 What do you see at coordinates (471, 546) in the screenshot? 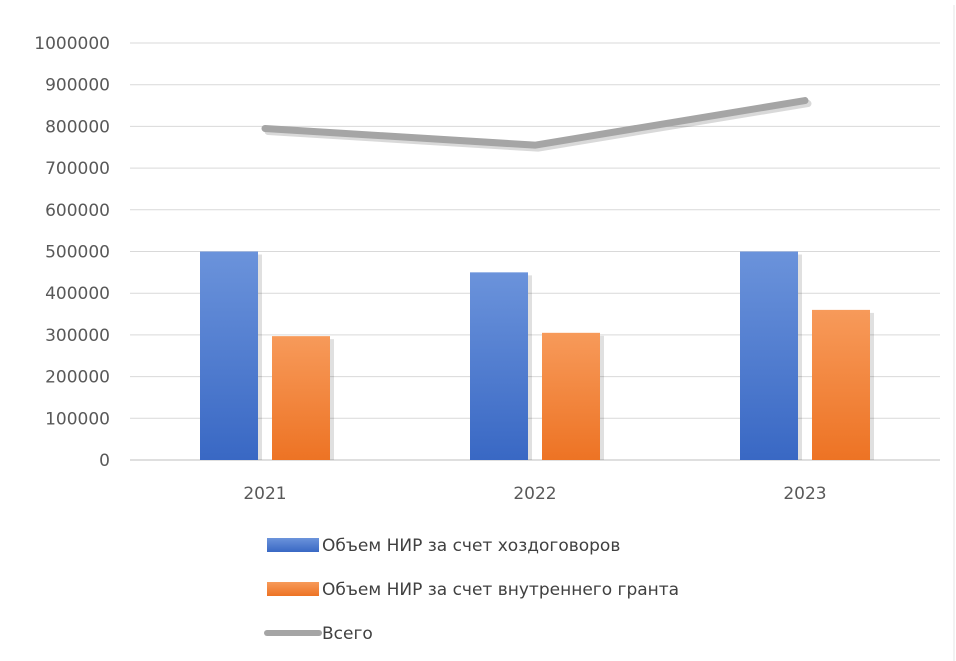
I see `legend-label: Объем НИР за счет хоздоговоров` at bounding box center [471, 546].